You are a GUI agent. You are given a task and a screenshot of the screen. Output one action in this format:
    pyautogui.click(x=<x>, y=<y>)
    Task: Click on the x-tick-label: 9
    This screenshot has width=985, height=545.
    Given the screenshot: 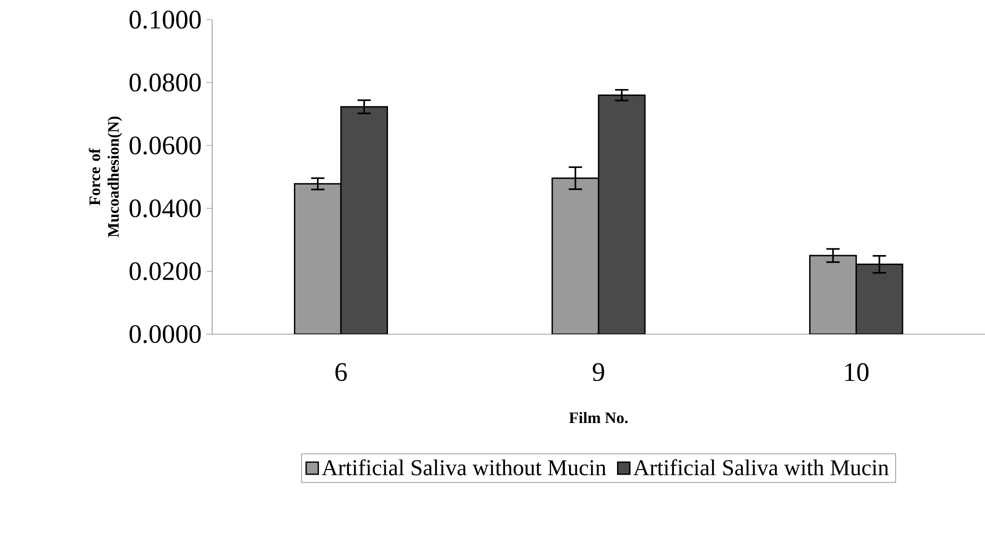 What is the action you would take?
    pyautogui.click(x=598, y=372)
    